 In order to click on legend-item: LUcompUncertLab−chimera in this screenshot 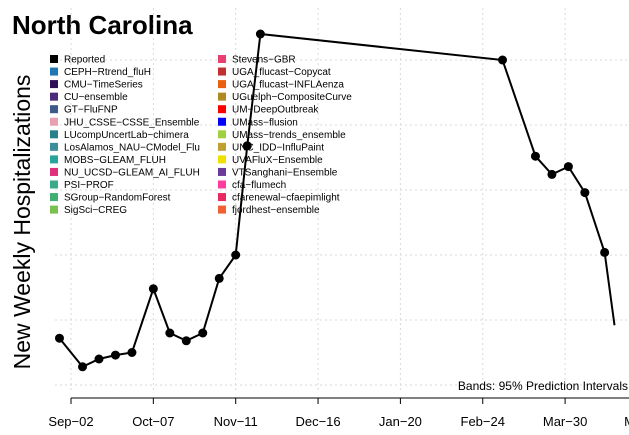, I will do `click(119, 135)`.